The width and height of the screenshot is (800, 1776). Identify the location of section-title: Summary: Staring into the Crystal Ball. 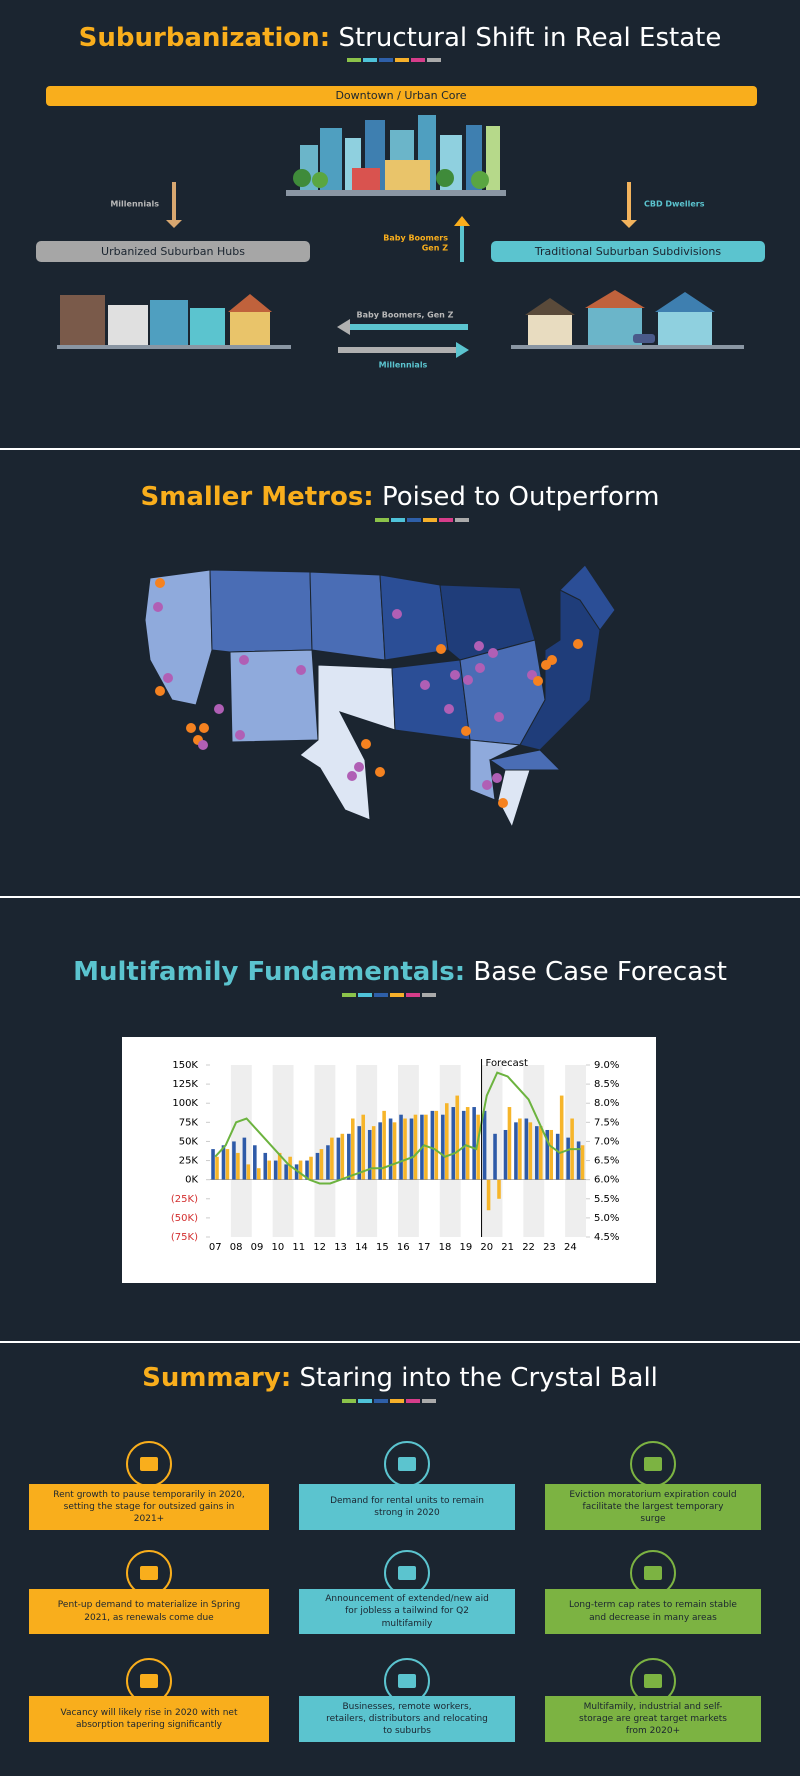
(400, 1378).